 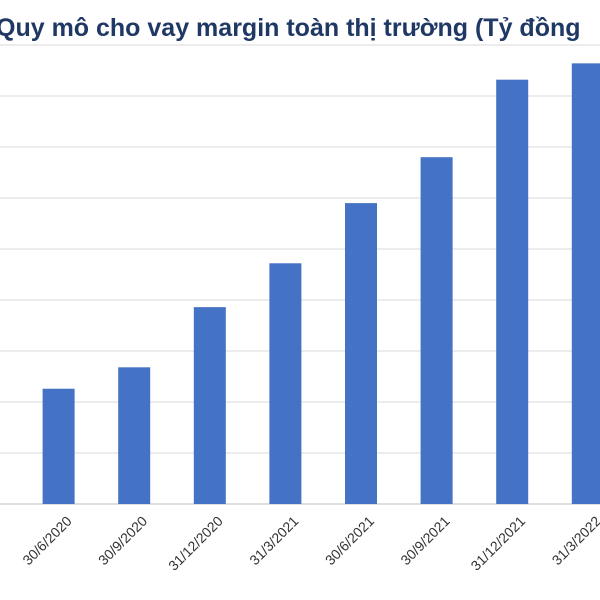 I want to click on bar-31/12/2021, so click(x=512, y=292).